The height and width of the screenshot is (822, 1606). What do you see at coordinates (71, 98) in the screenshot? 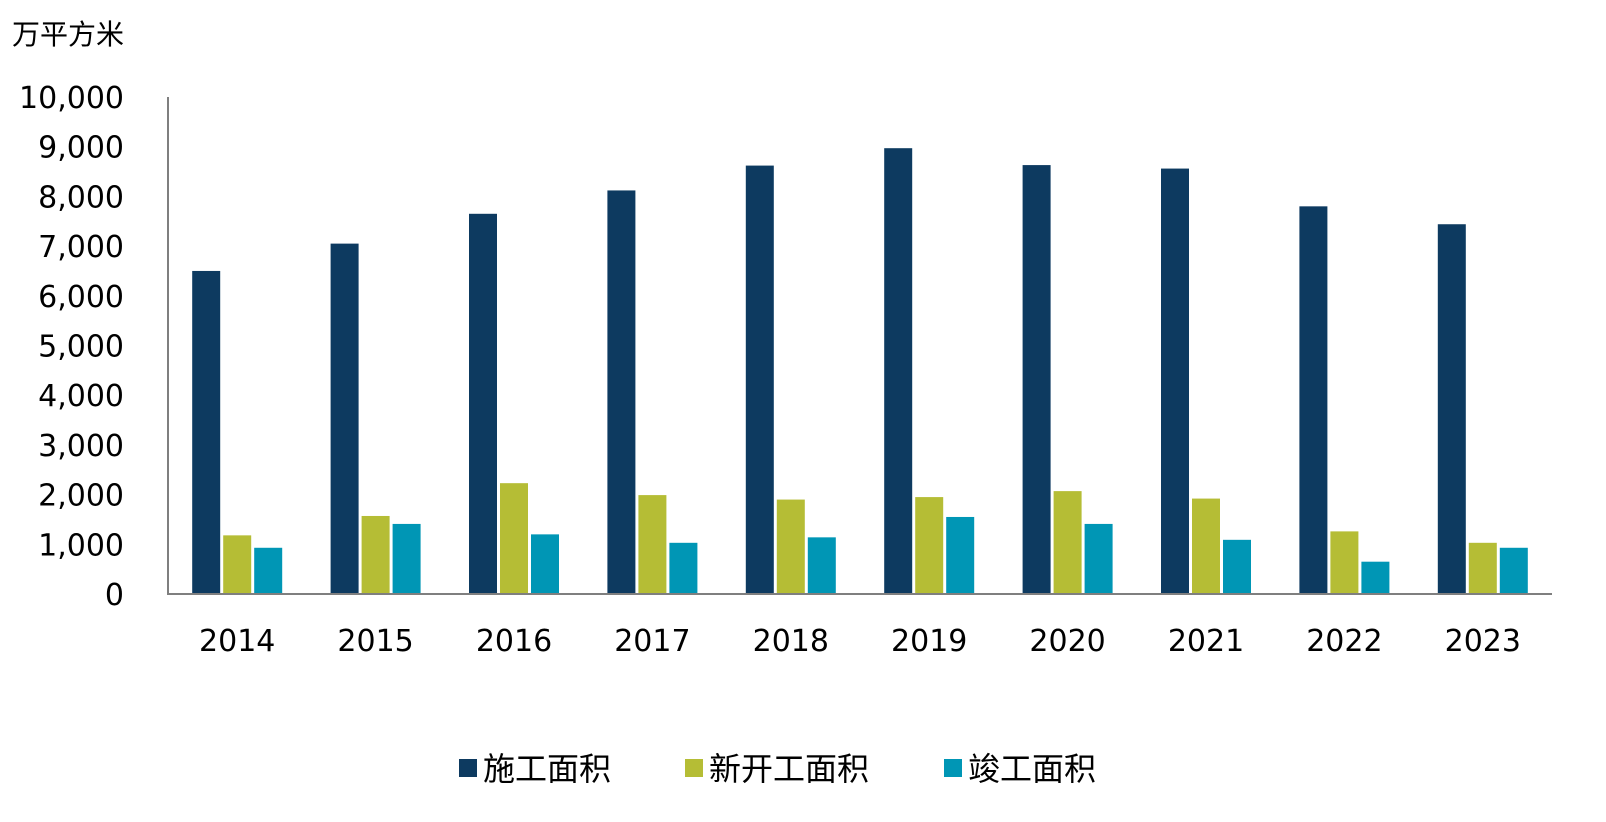
I see `y-tick-label: 10,000` at bounding box center [71, 98].